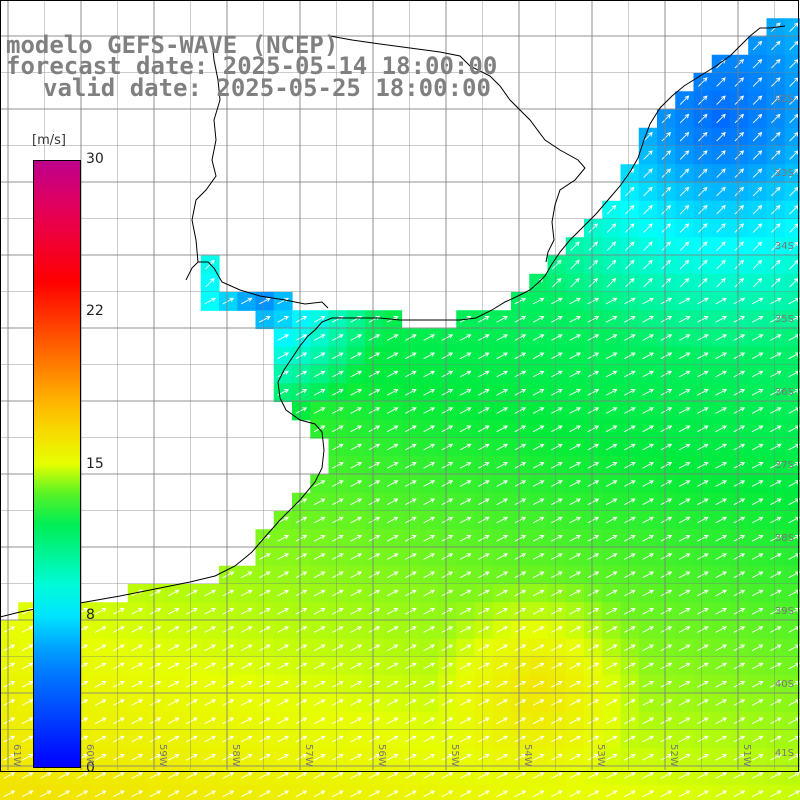  Describe the element at coordinates (95, 311) in the screenshot. I see `colorbar-tick: 22` at that location.